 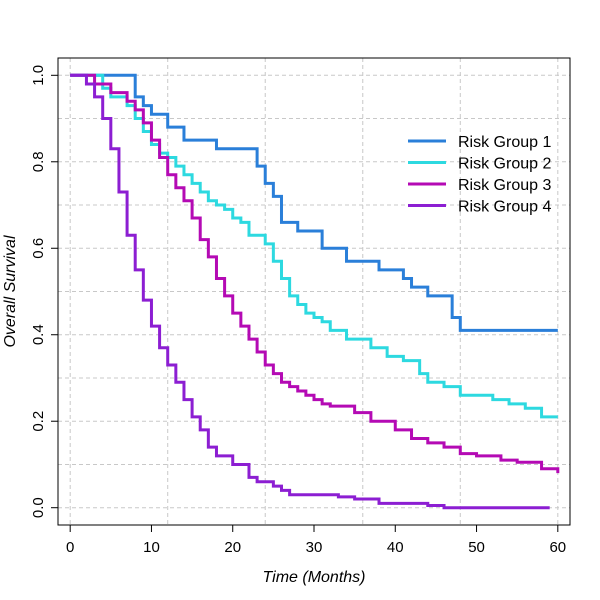 I want to click on y-tick-label: 0.0, so click(x=38, y=507).